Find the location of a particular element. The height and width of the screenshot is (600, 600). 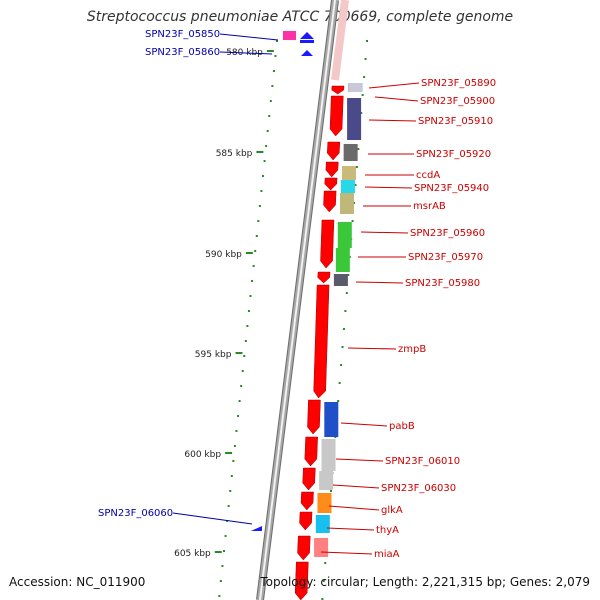

backbone-highlight is located at coordinates (297, 300).